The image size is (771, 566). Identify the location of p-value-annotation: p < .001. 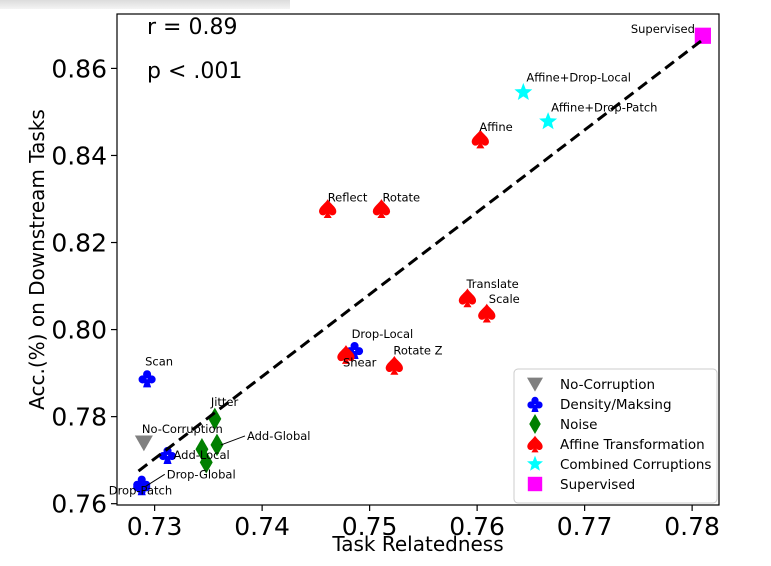
(194, 71).